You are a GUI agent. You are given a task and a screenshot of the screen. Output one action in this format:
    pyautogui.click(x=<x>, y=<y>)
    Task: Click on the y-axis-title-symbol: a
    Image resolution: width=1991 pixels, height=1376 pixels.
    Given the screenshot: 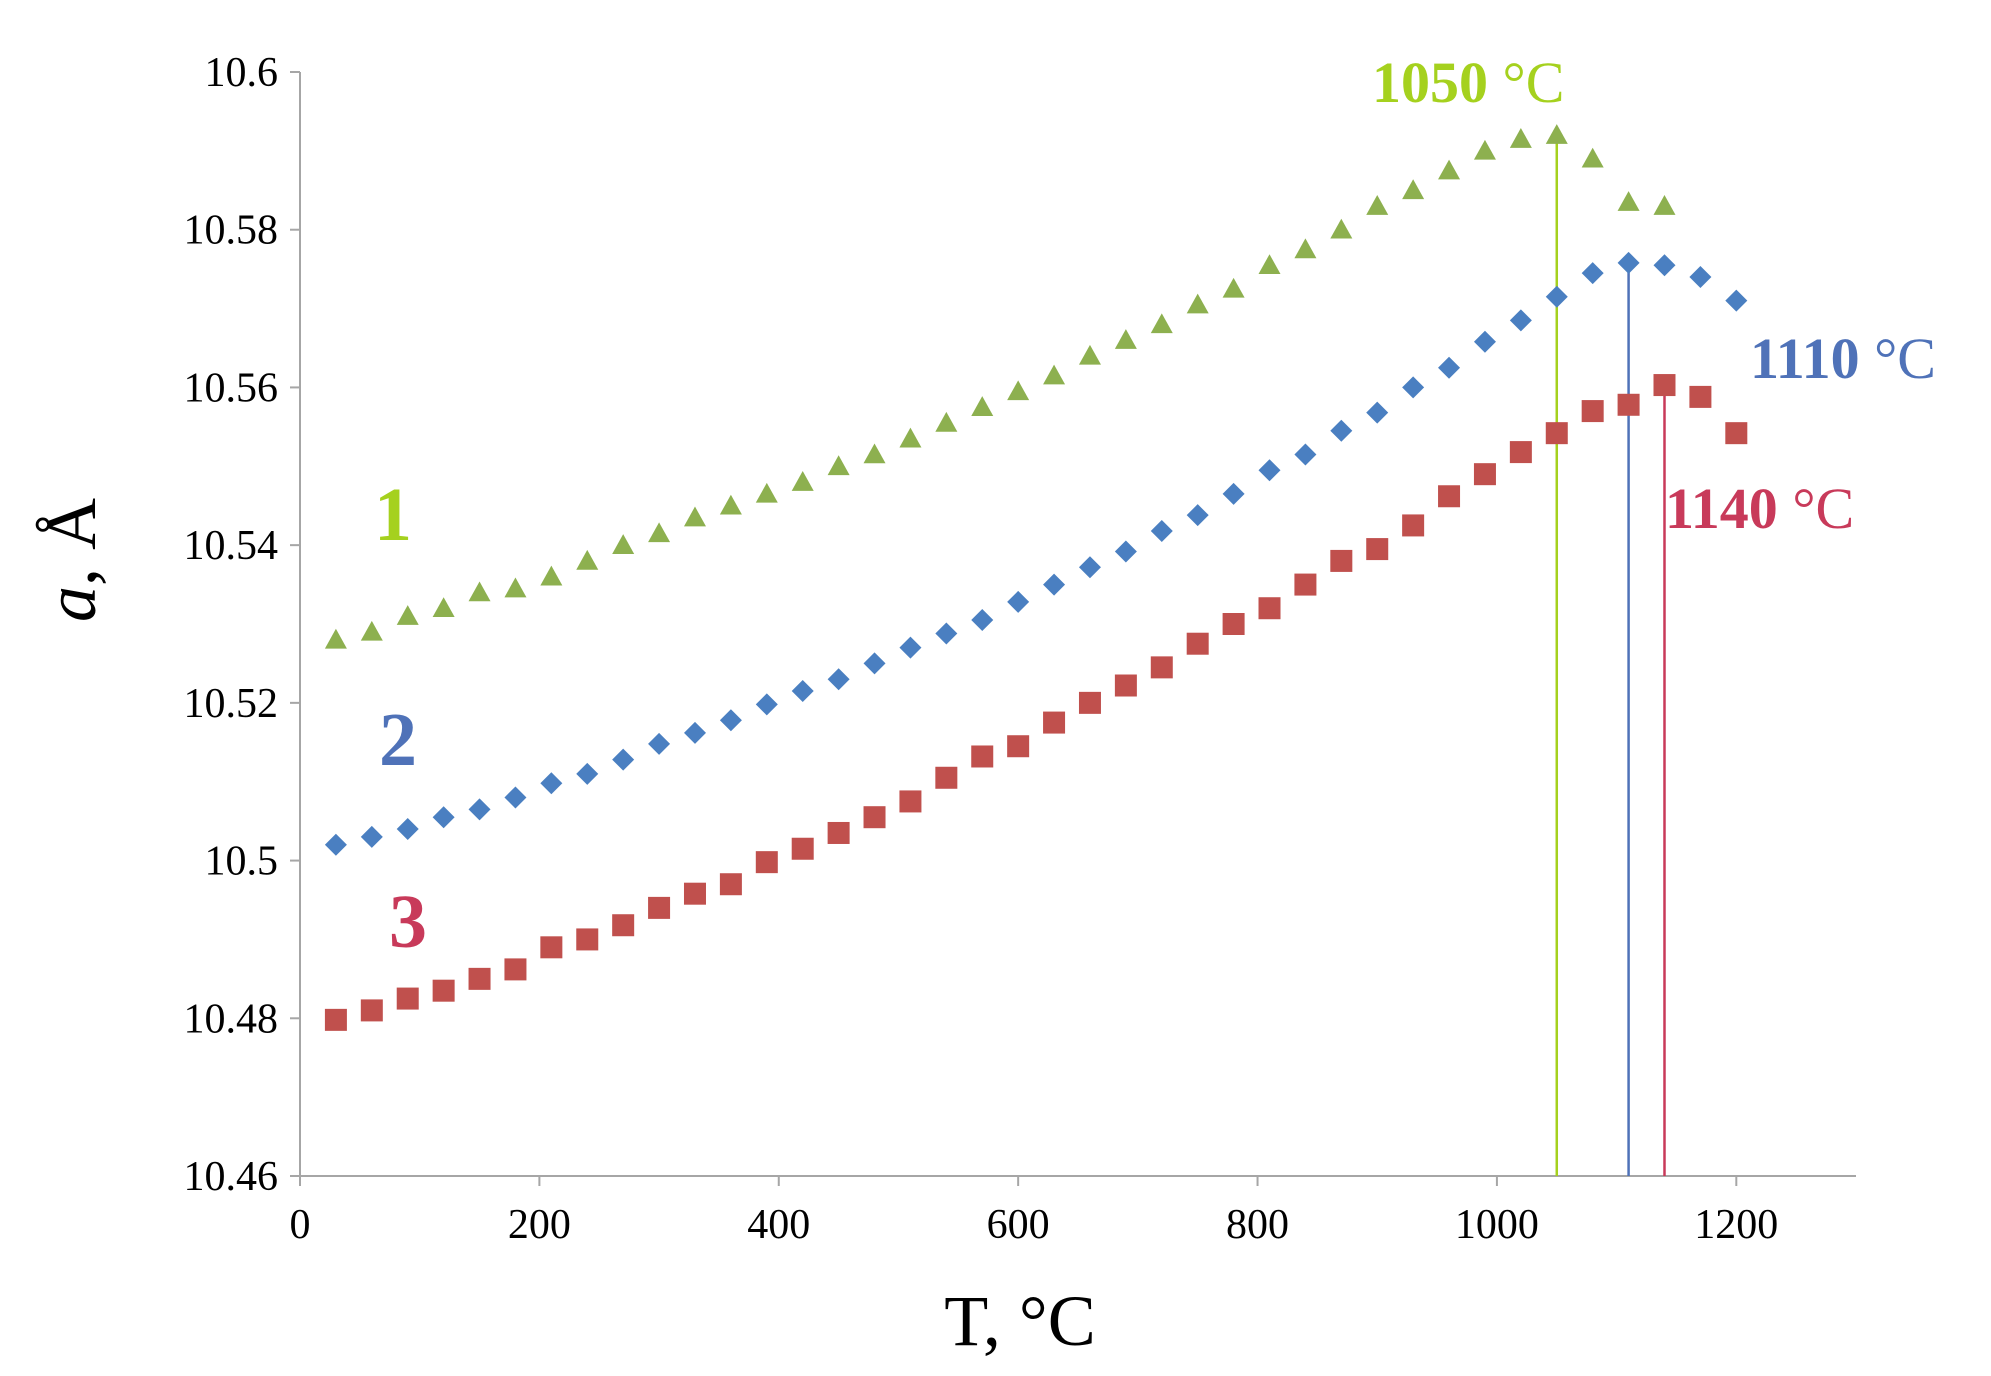 What is the action you would take?
    pyautogui.click(x=71, y=604)
    